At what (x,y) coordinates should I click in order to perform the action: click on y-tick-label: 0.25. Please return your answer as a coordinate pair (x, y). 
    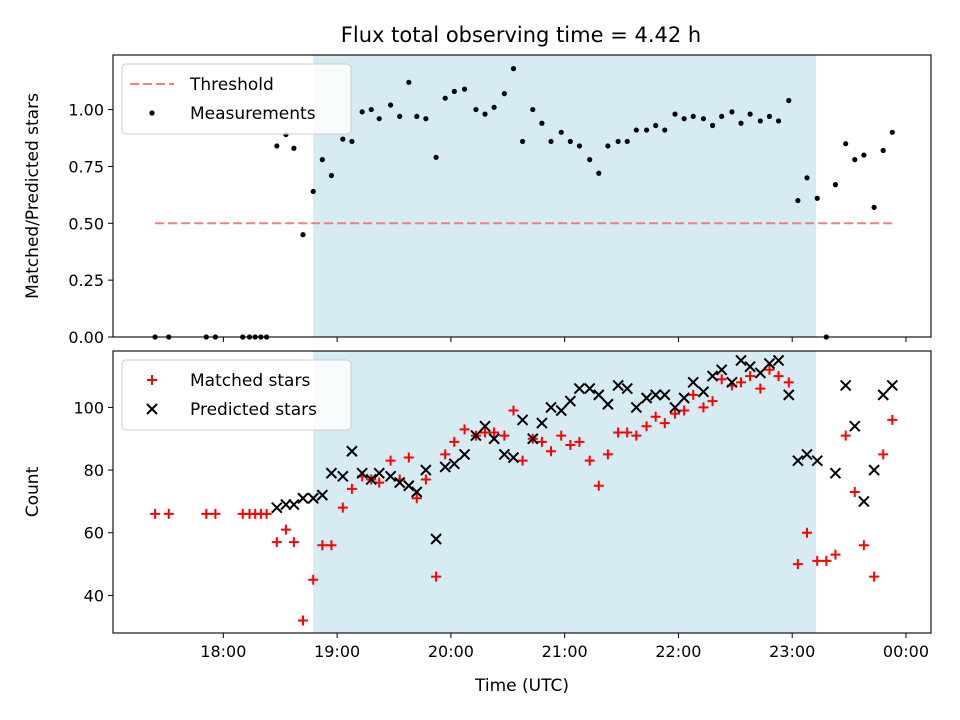
    Looking at the image, I should click on (86, 280).